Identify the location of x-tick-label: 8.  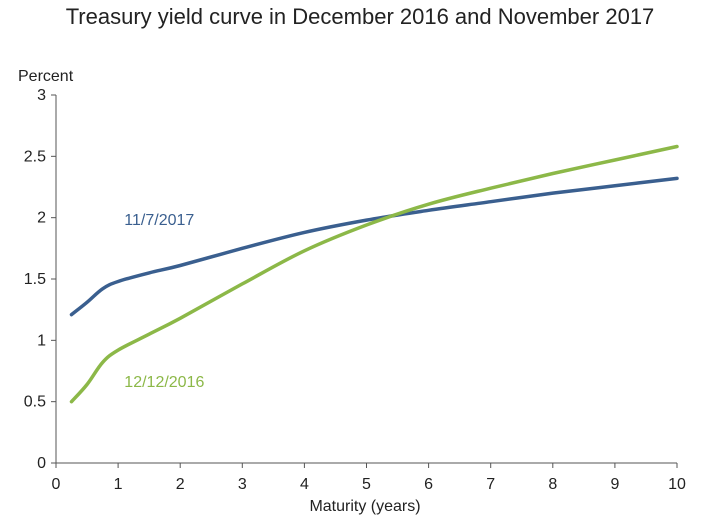
(552, 484).